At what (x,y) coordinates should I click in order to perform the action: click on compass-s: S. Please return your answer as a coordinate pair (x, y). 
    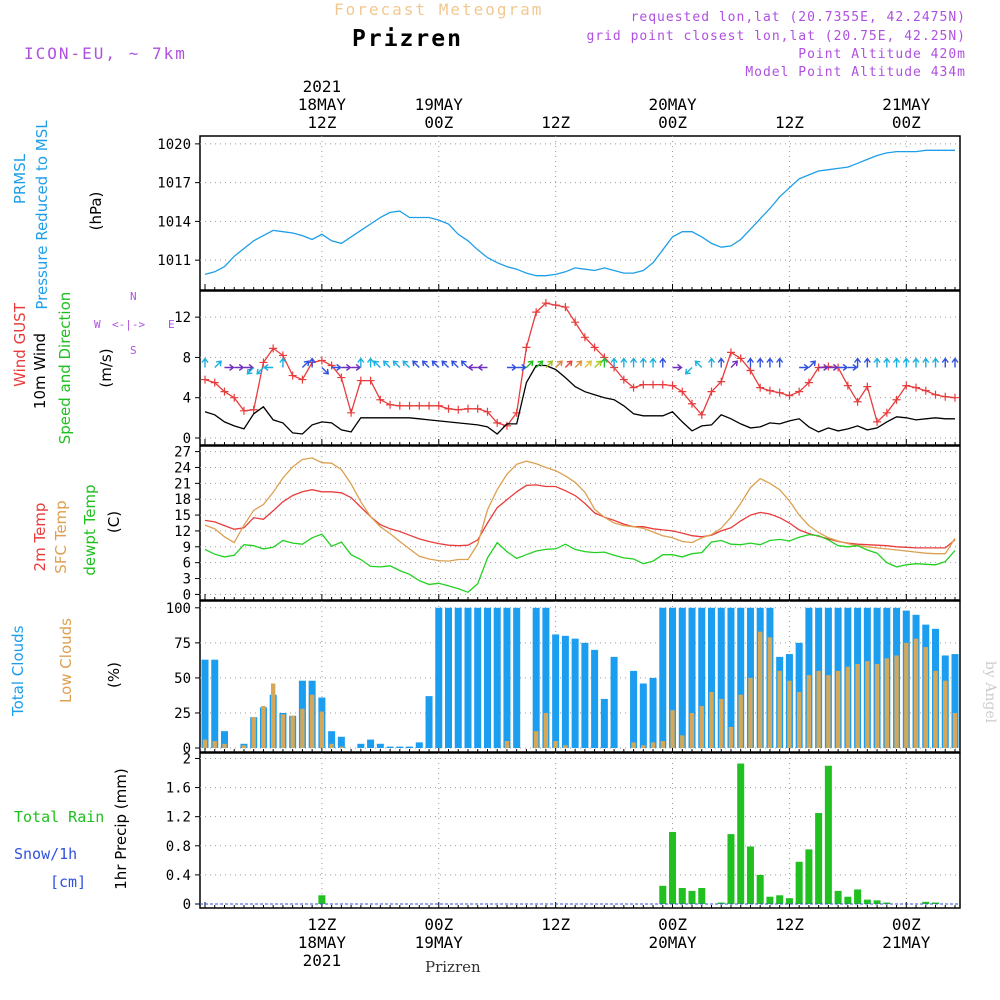
    Looking at the image, I should click on (133, 350).